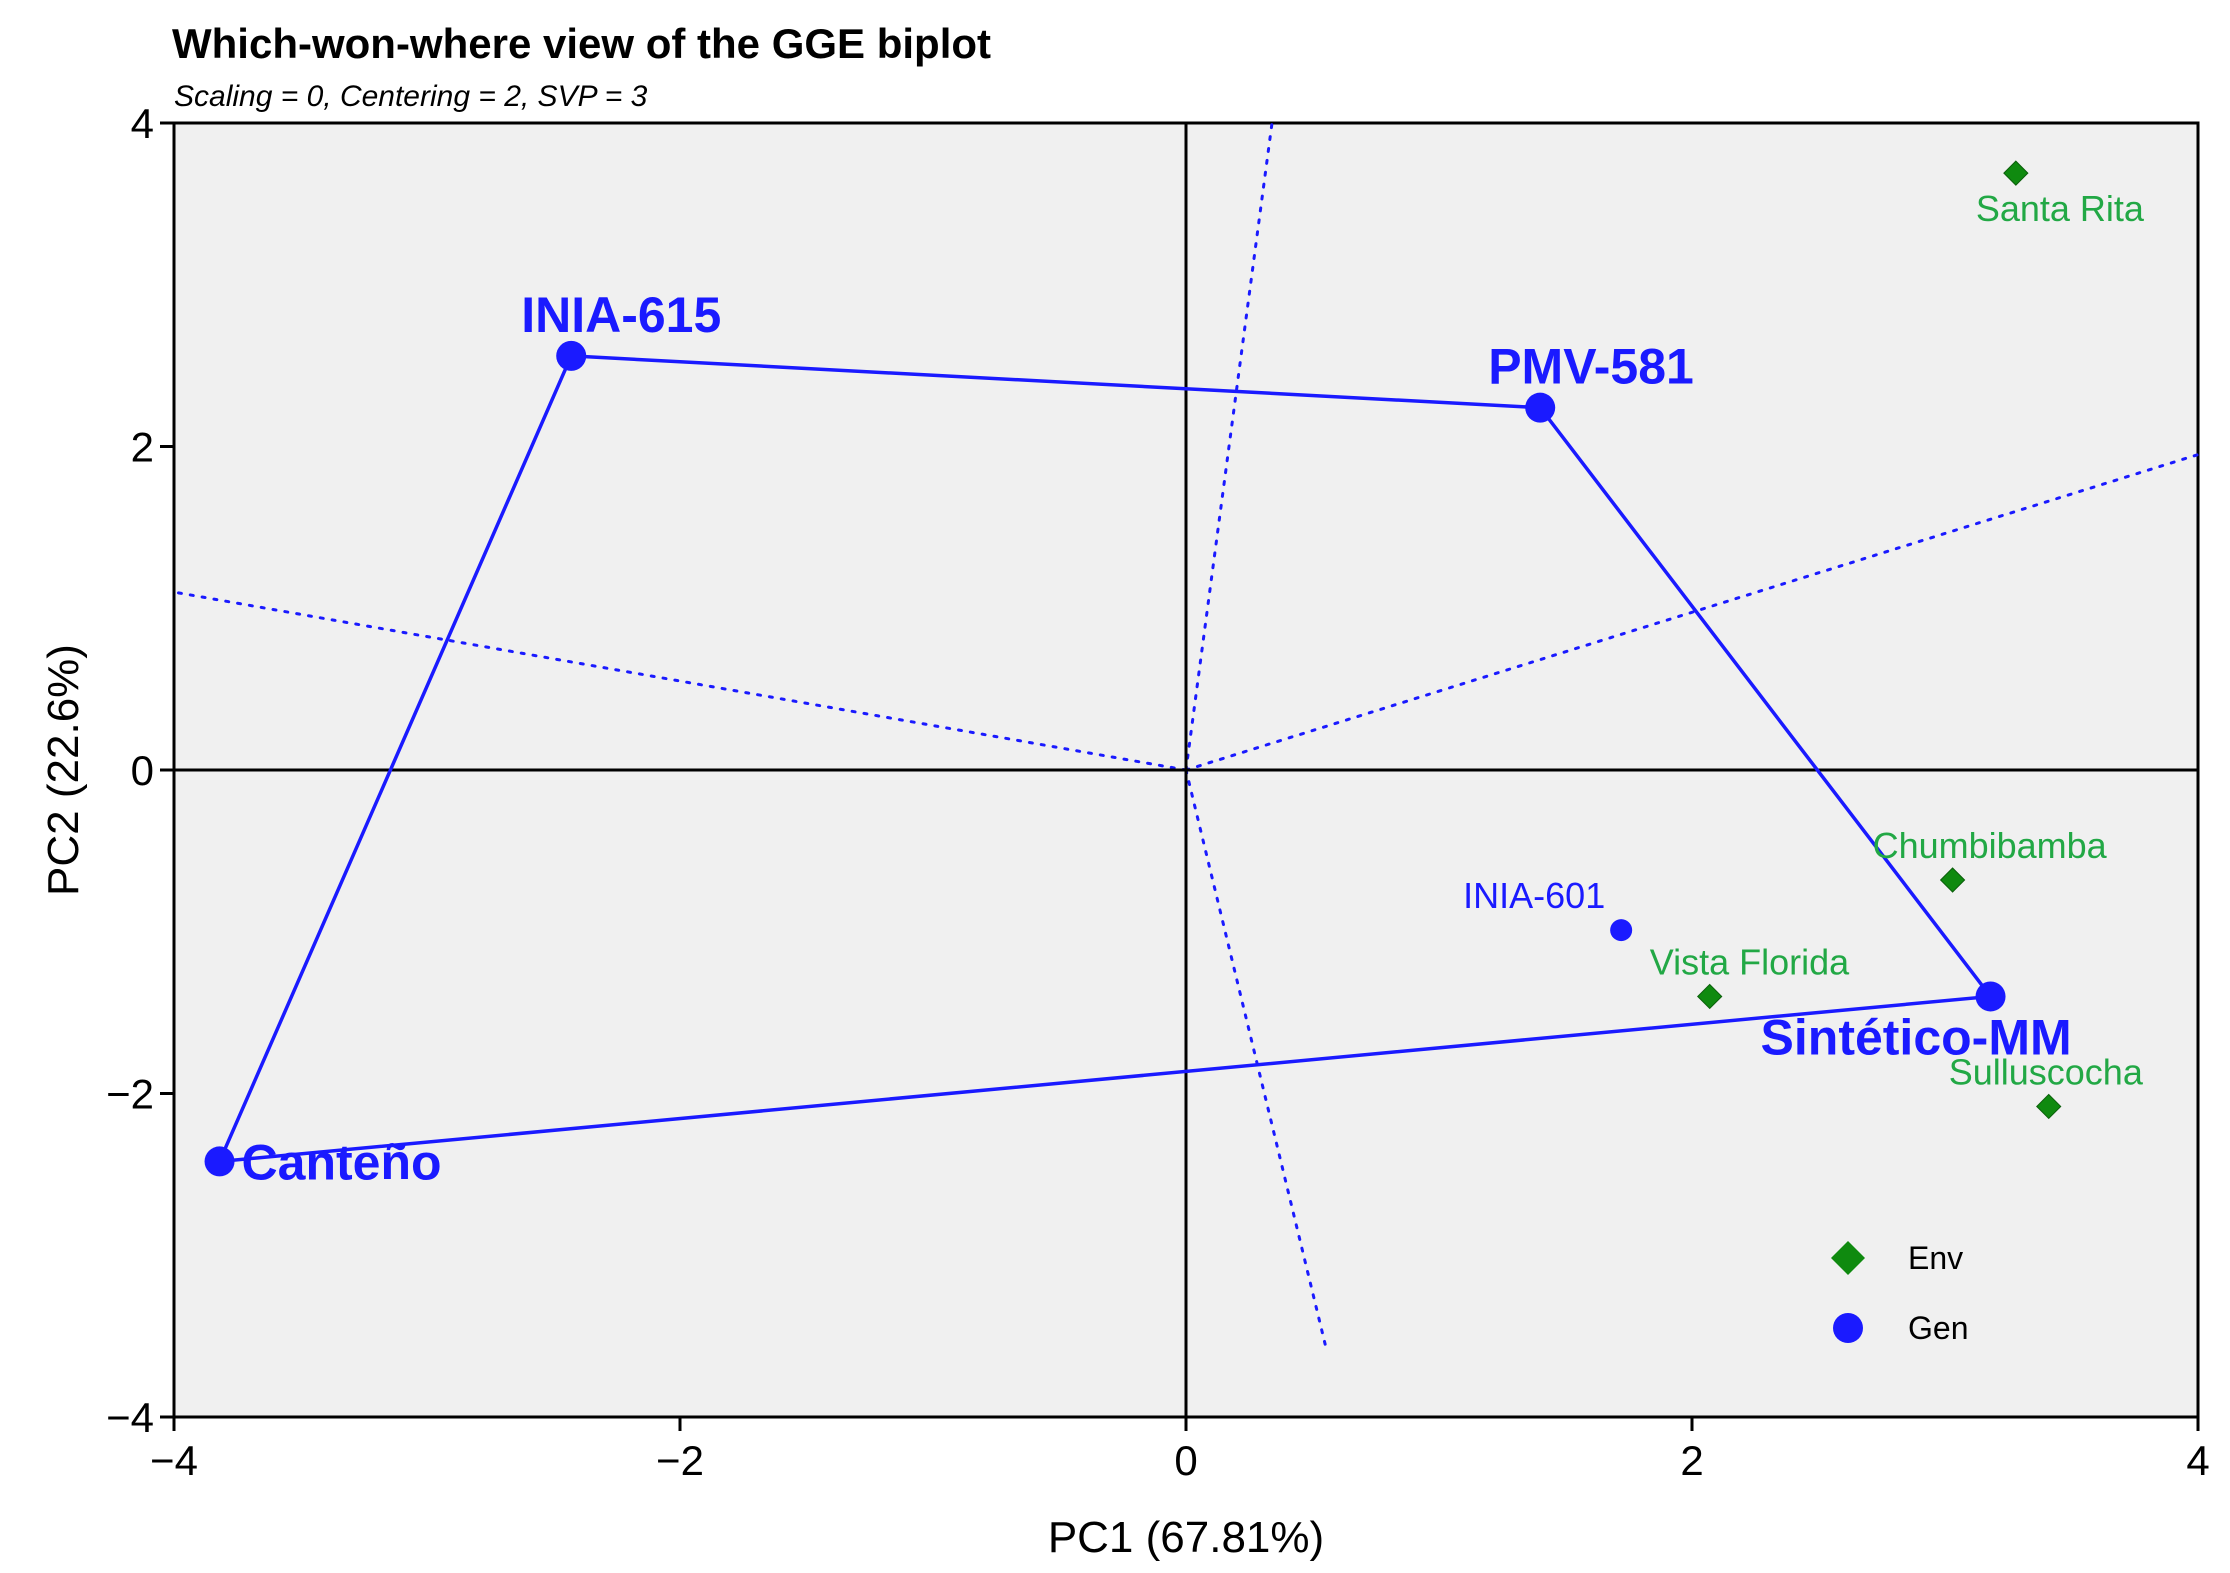 The image size is (2230, 1573). What do you see at coordinates (342, 1162) in the screenshot?
I see `genotype-label: Canteño` at bounding box center [342, 1162].